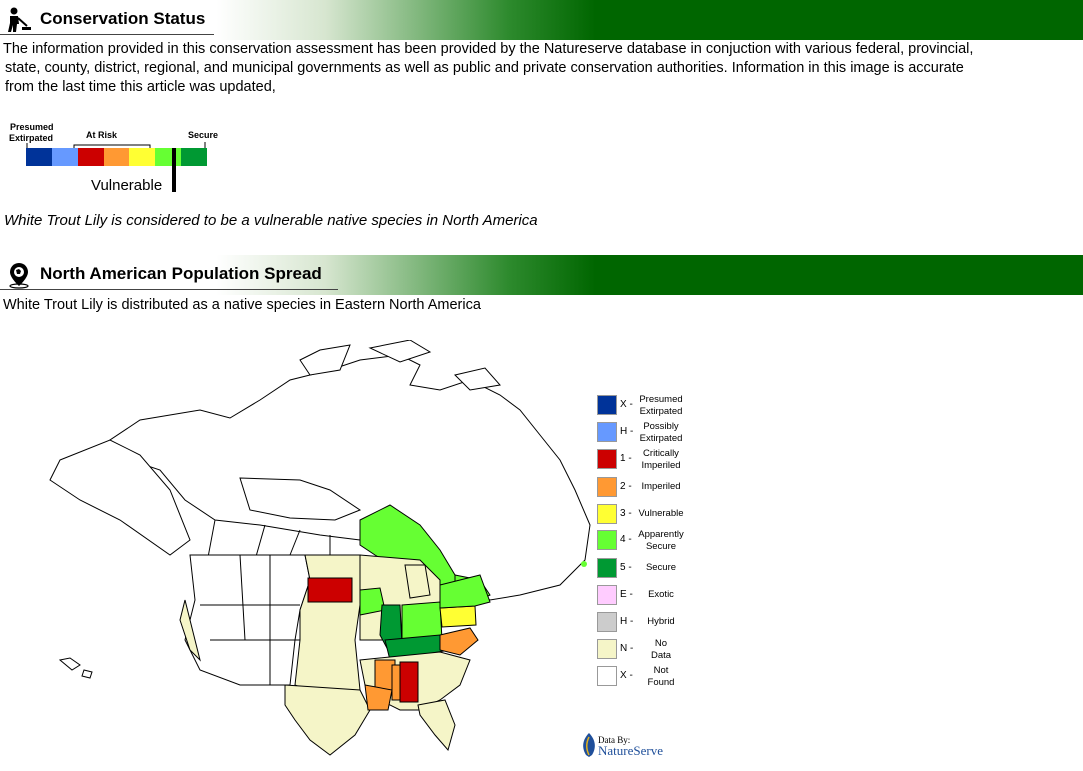  I want to click on legend-label-line-1: Hybrid, so click(661, 621).